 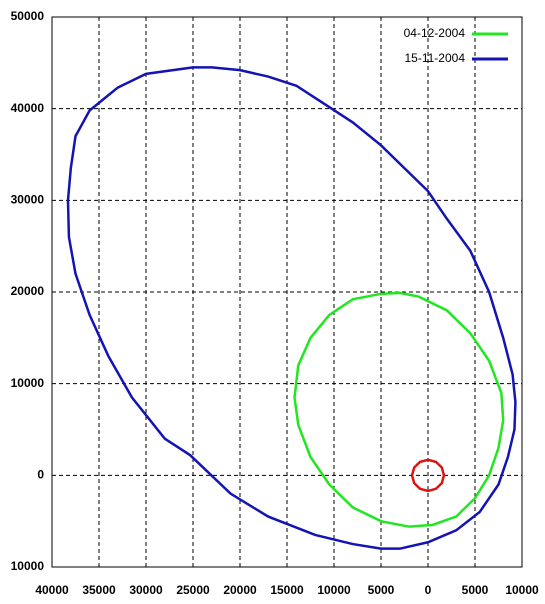 I want to click on x-tick-label: 40000, so click(x=52, y=590).